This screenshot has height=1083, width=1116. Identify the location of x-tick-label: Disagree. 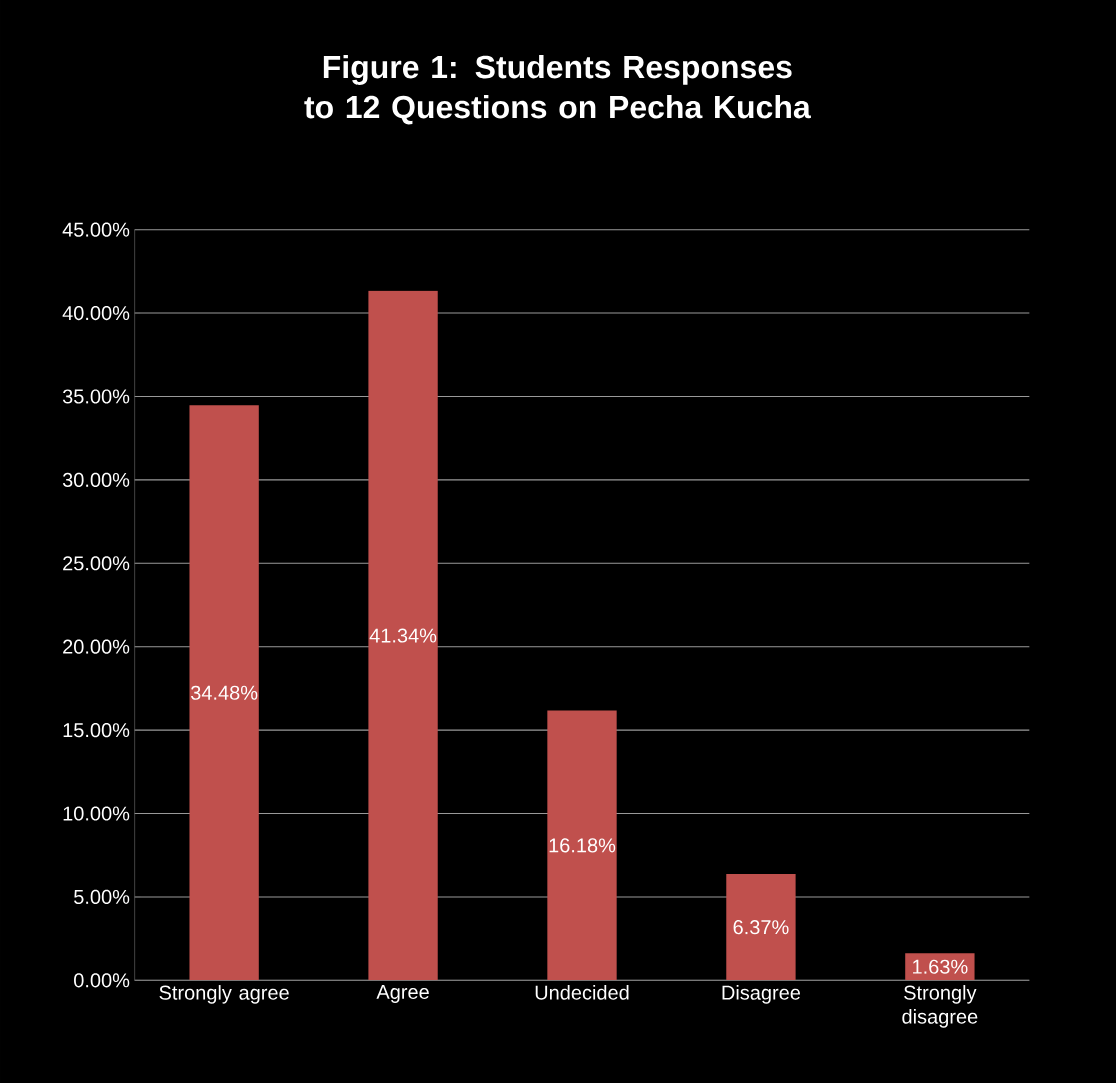
(761, 994).